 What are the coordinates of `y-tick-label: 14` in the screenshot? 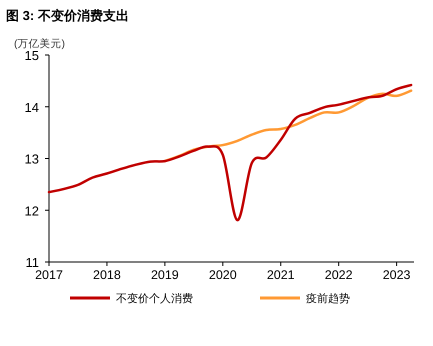 It's located at (31, 107).